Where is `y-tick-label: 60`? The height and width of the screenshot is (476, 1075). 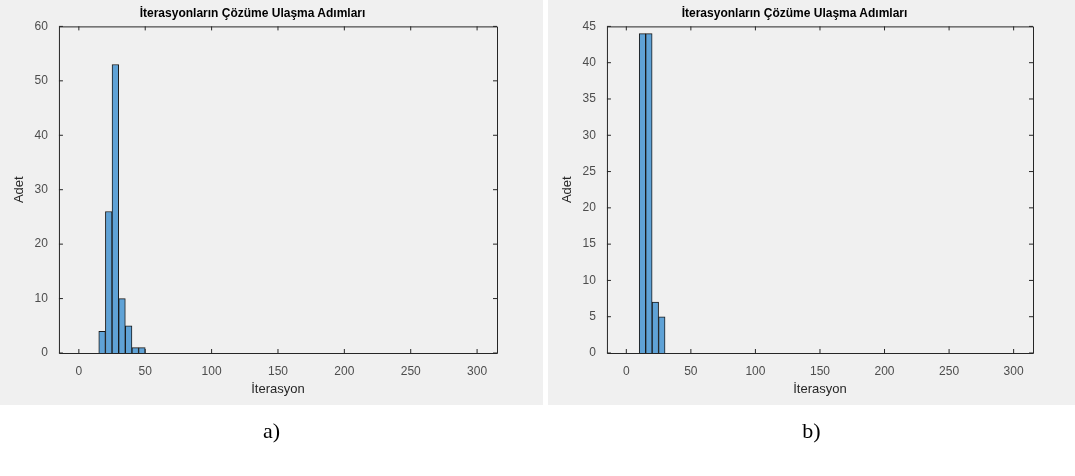
y-tick-label: 60 is located at coordinates (41, 25).